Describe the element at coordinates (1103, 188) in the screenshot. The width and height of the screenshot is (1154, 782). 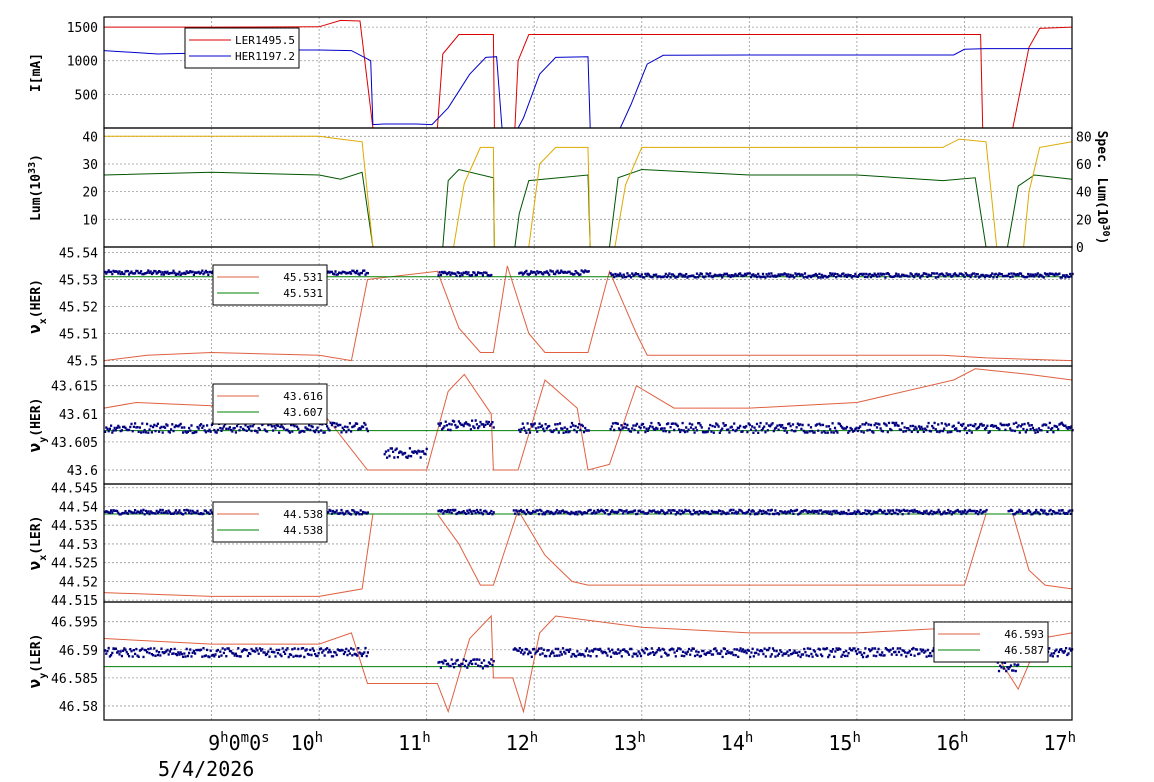
I see `y2-axis-label: Spec. Lum(1030)` at that location.